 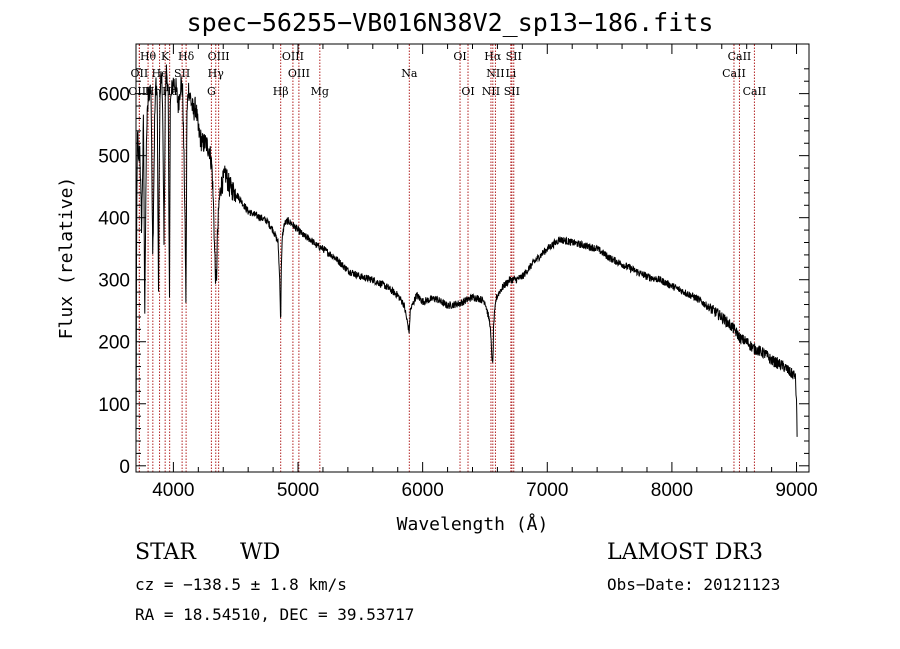 I want to click on object-subclass: WD, so click(x=260, y=552).